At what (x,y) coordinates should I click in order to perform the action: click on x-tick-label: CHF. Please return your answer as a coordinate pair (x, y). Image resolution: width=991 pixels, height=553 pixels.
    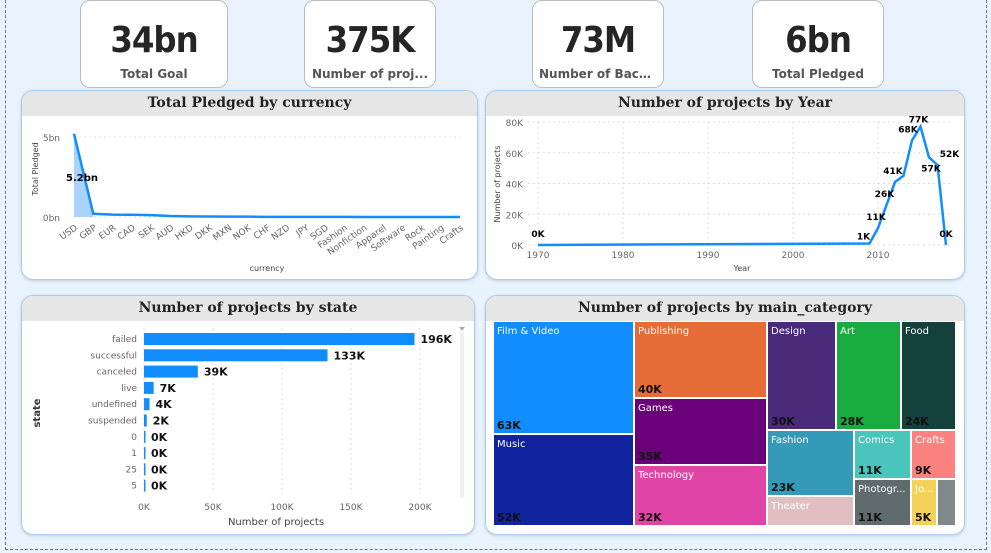
    Looking at the image, I should click on (262, 232).